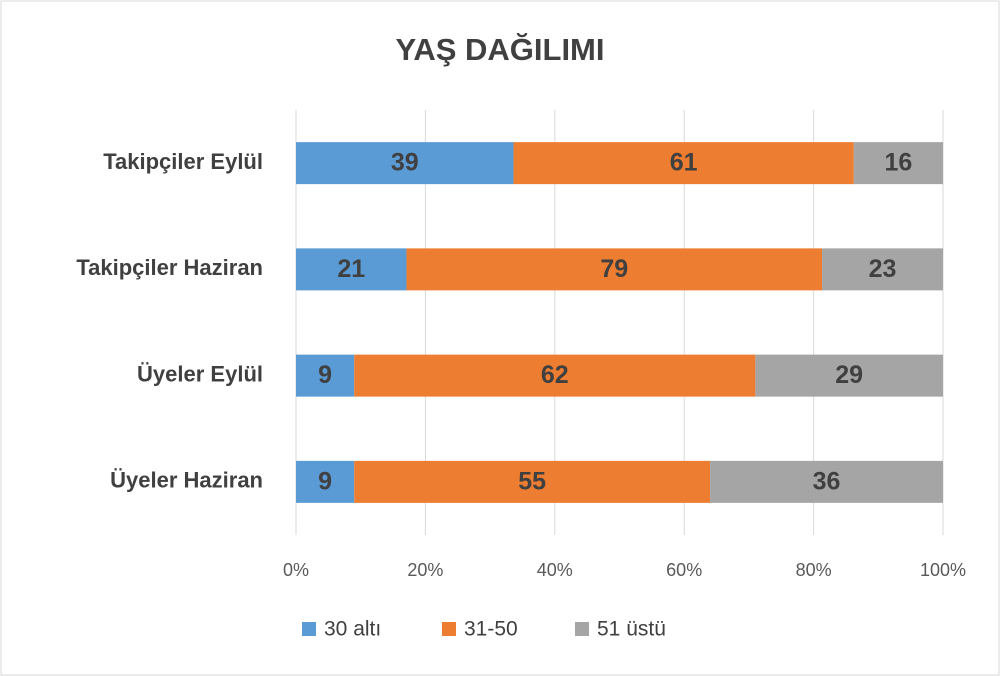 Image resolution: width=1000 pixels, height=676 pixels. What do you see at coordinates (555, 570) in the screenshot?
I see `x-tick-label: 40%` at bounding box center [555, 570].